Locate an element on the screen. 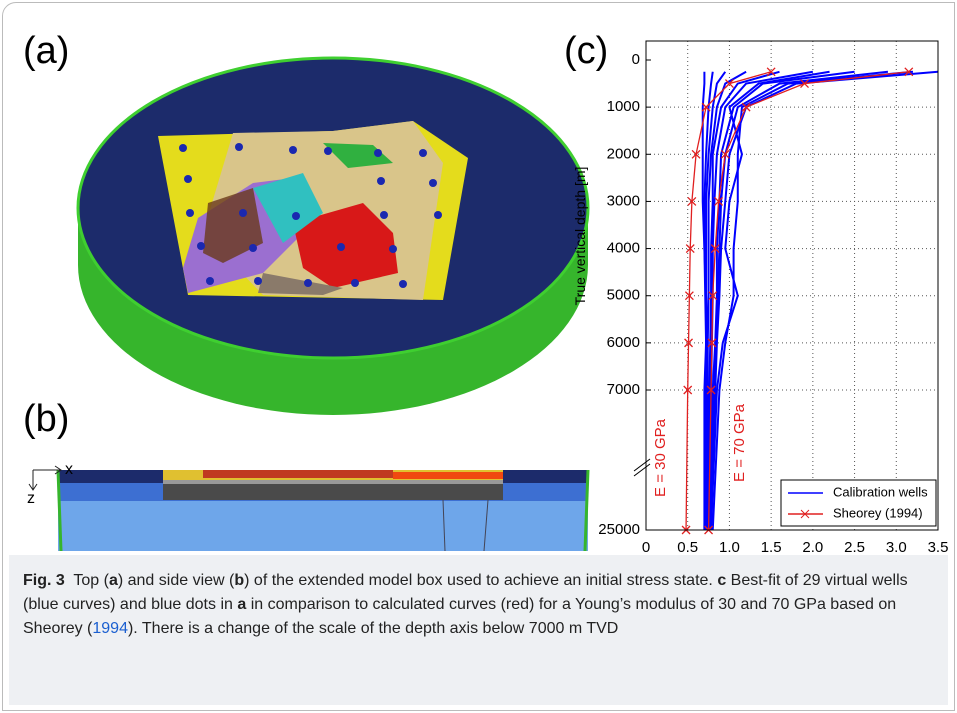 This screenshot has width=957, height=713. caption-text: 1994 is located at coordinates (110, 628).